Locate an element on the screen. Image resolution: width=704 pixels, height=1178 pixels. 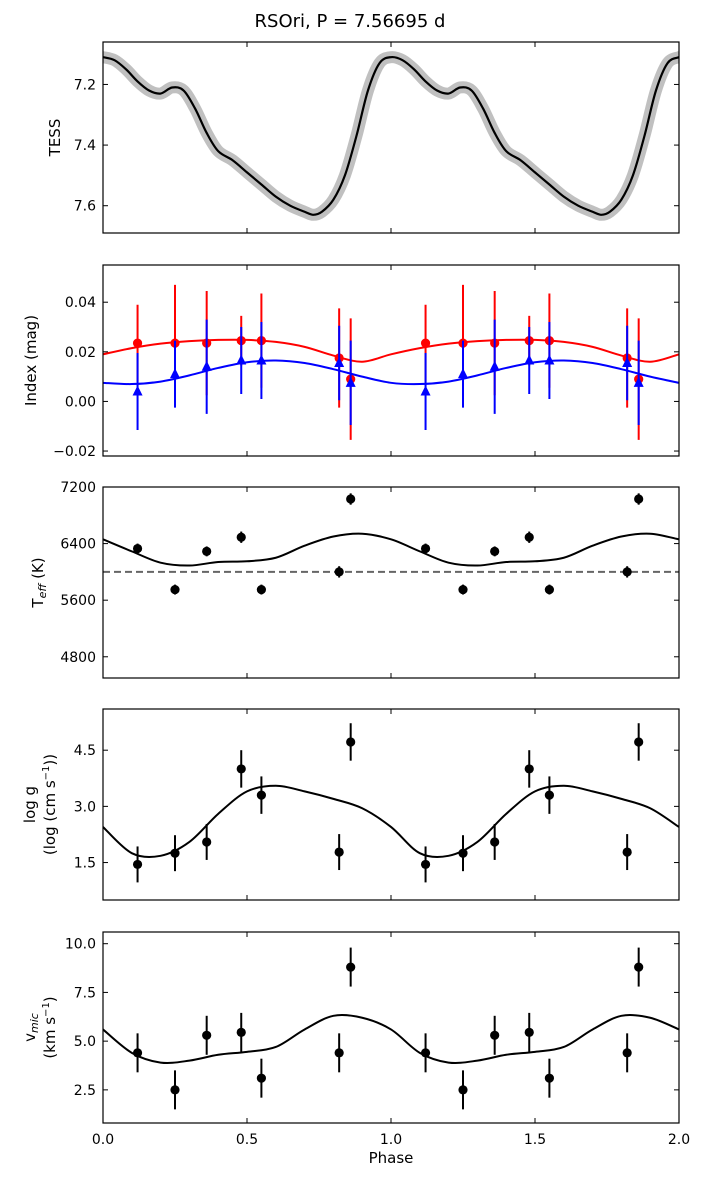
figure-title: RSOri, P = 7.56695 d is located at coordinates (350, 21).